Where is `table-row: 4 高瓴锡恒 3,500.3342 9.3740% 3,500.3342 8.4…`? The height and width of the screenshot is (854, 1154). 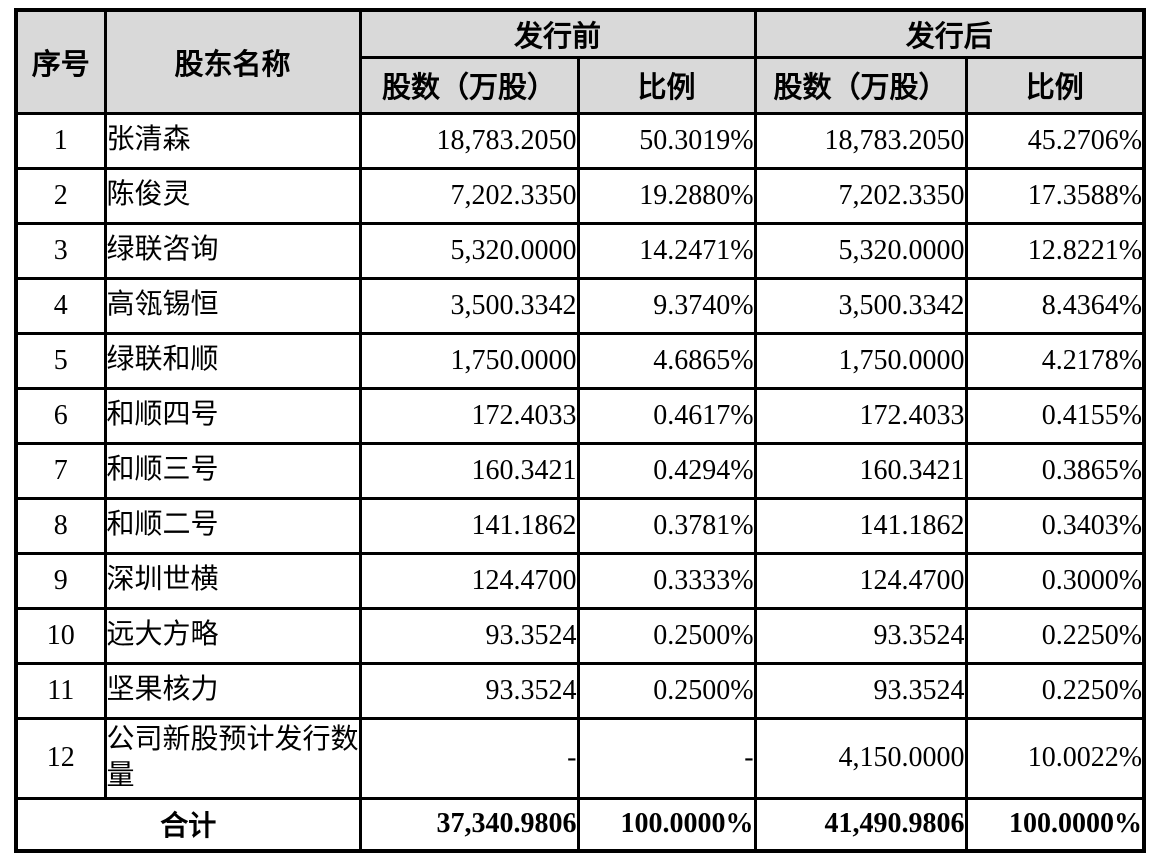 table-row: 4 高瓴锡恒 3,500.3342 9.3740% 3,500.3342 8.4… is located at coordinates (580, 305).